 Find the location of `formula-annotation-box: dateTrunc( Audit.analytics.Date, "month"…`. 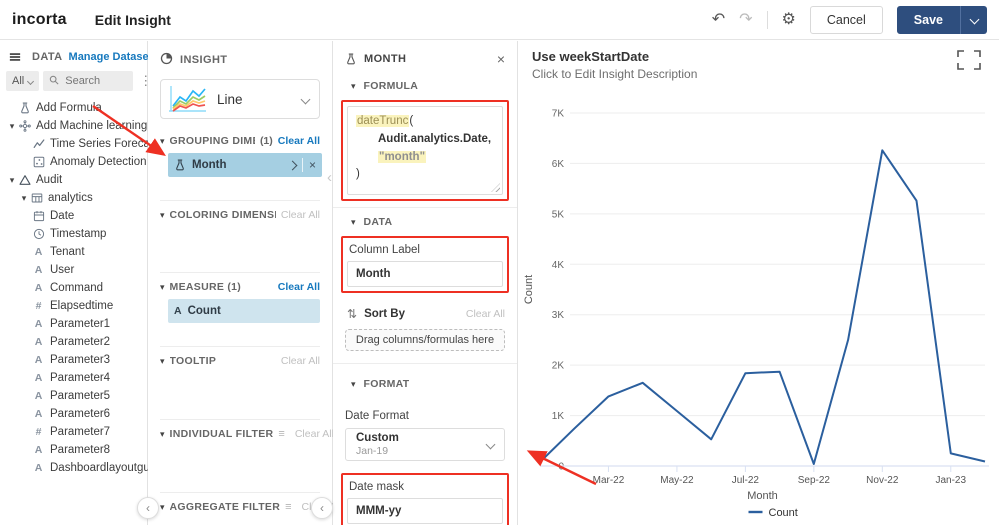

formula-annotation-box: dateTrunc( Audit.analytics.Date, "month"… is located at coordinates (425, 151).